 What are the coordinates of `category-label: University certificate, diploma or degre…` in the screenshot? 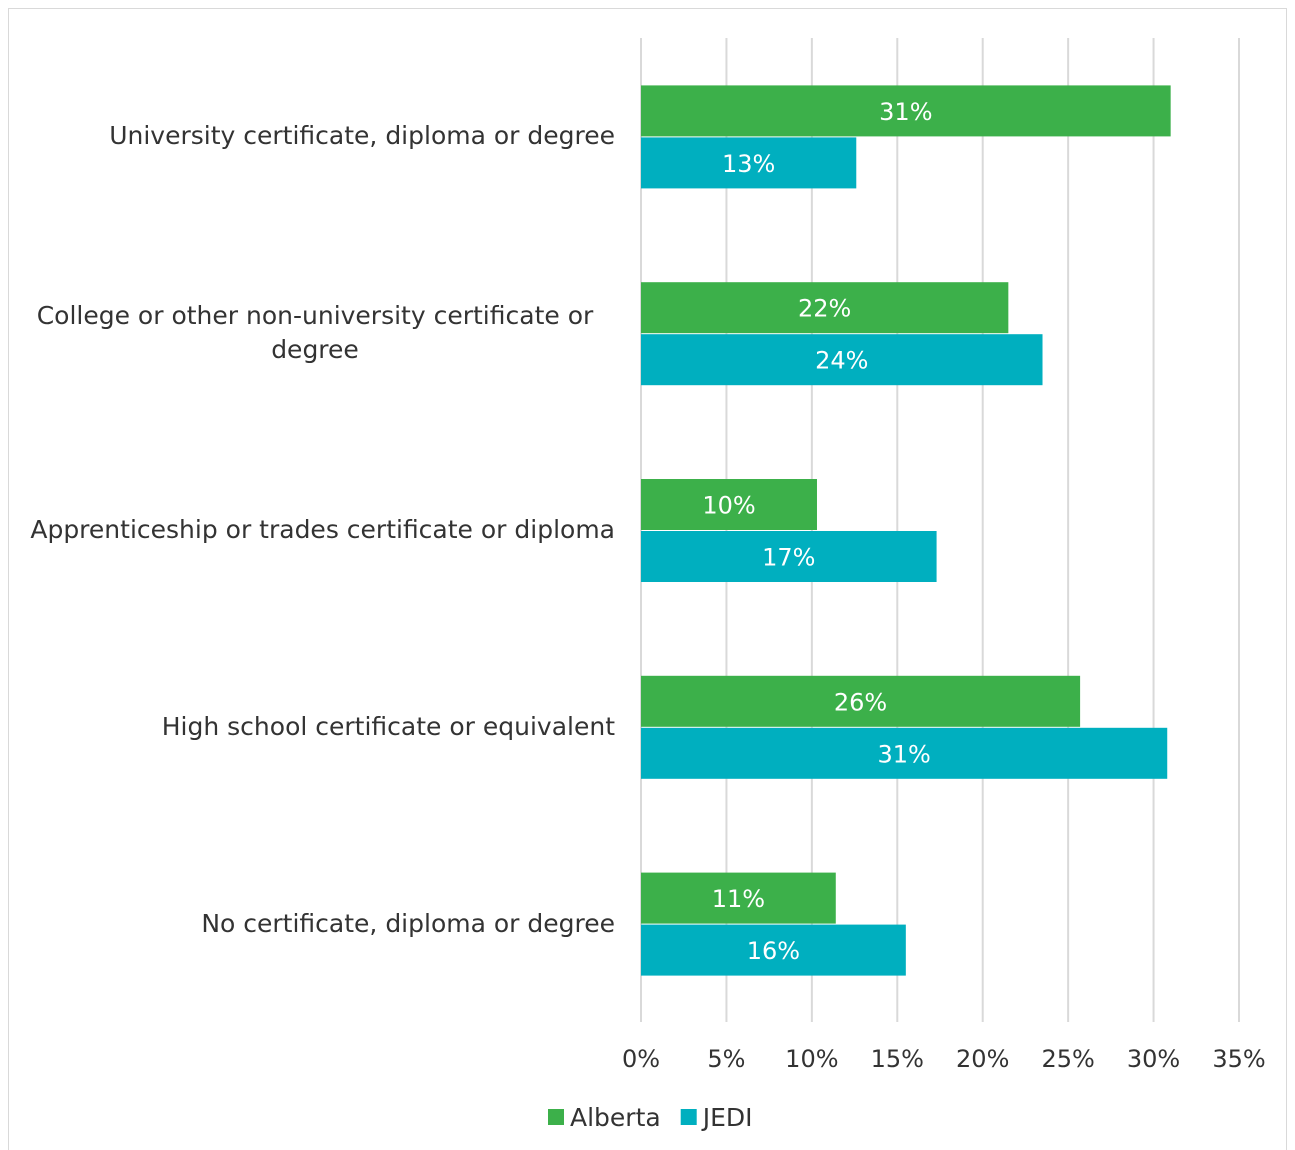 It's located at (362, 136).